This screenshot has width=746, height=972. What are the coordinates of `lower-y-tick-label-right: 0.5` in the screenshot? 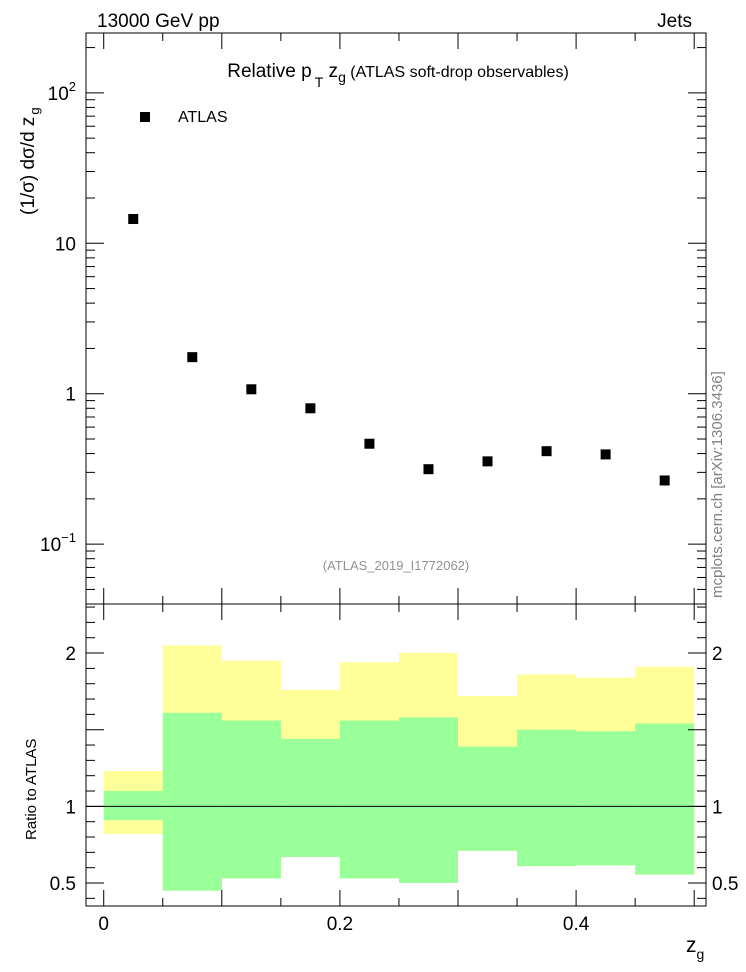 It's located at (725, 884).